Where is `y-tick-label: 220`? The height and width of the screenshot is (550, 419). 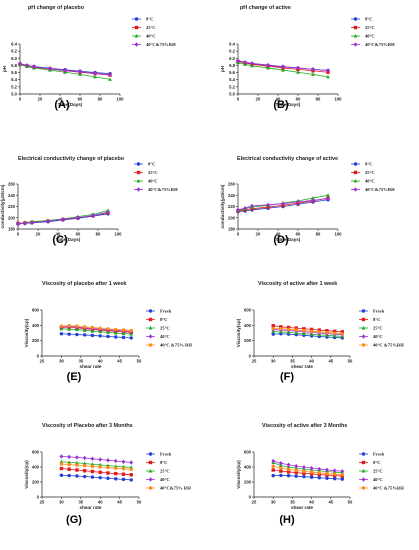 y-tick-label: 220 is located at coordinates (12, 206).